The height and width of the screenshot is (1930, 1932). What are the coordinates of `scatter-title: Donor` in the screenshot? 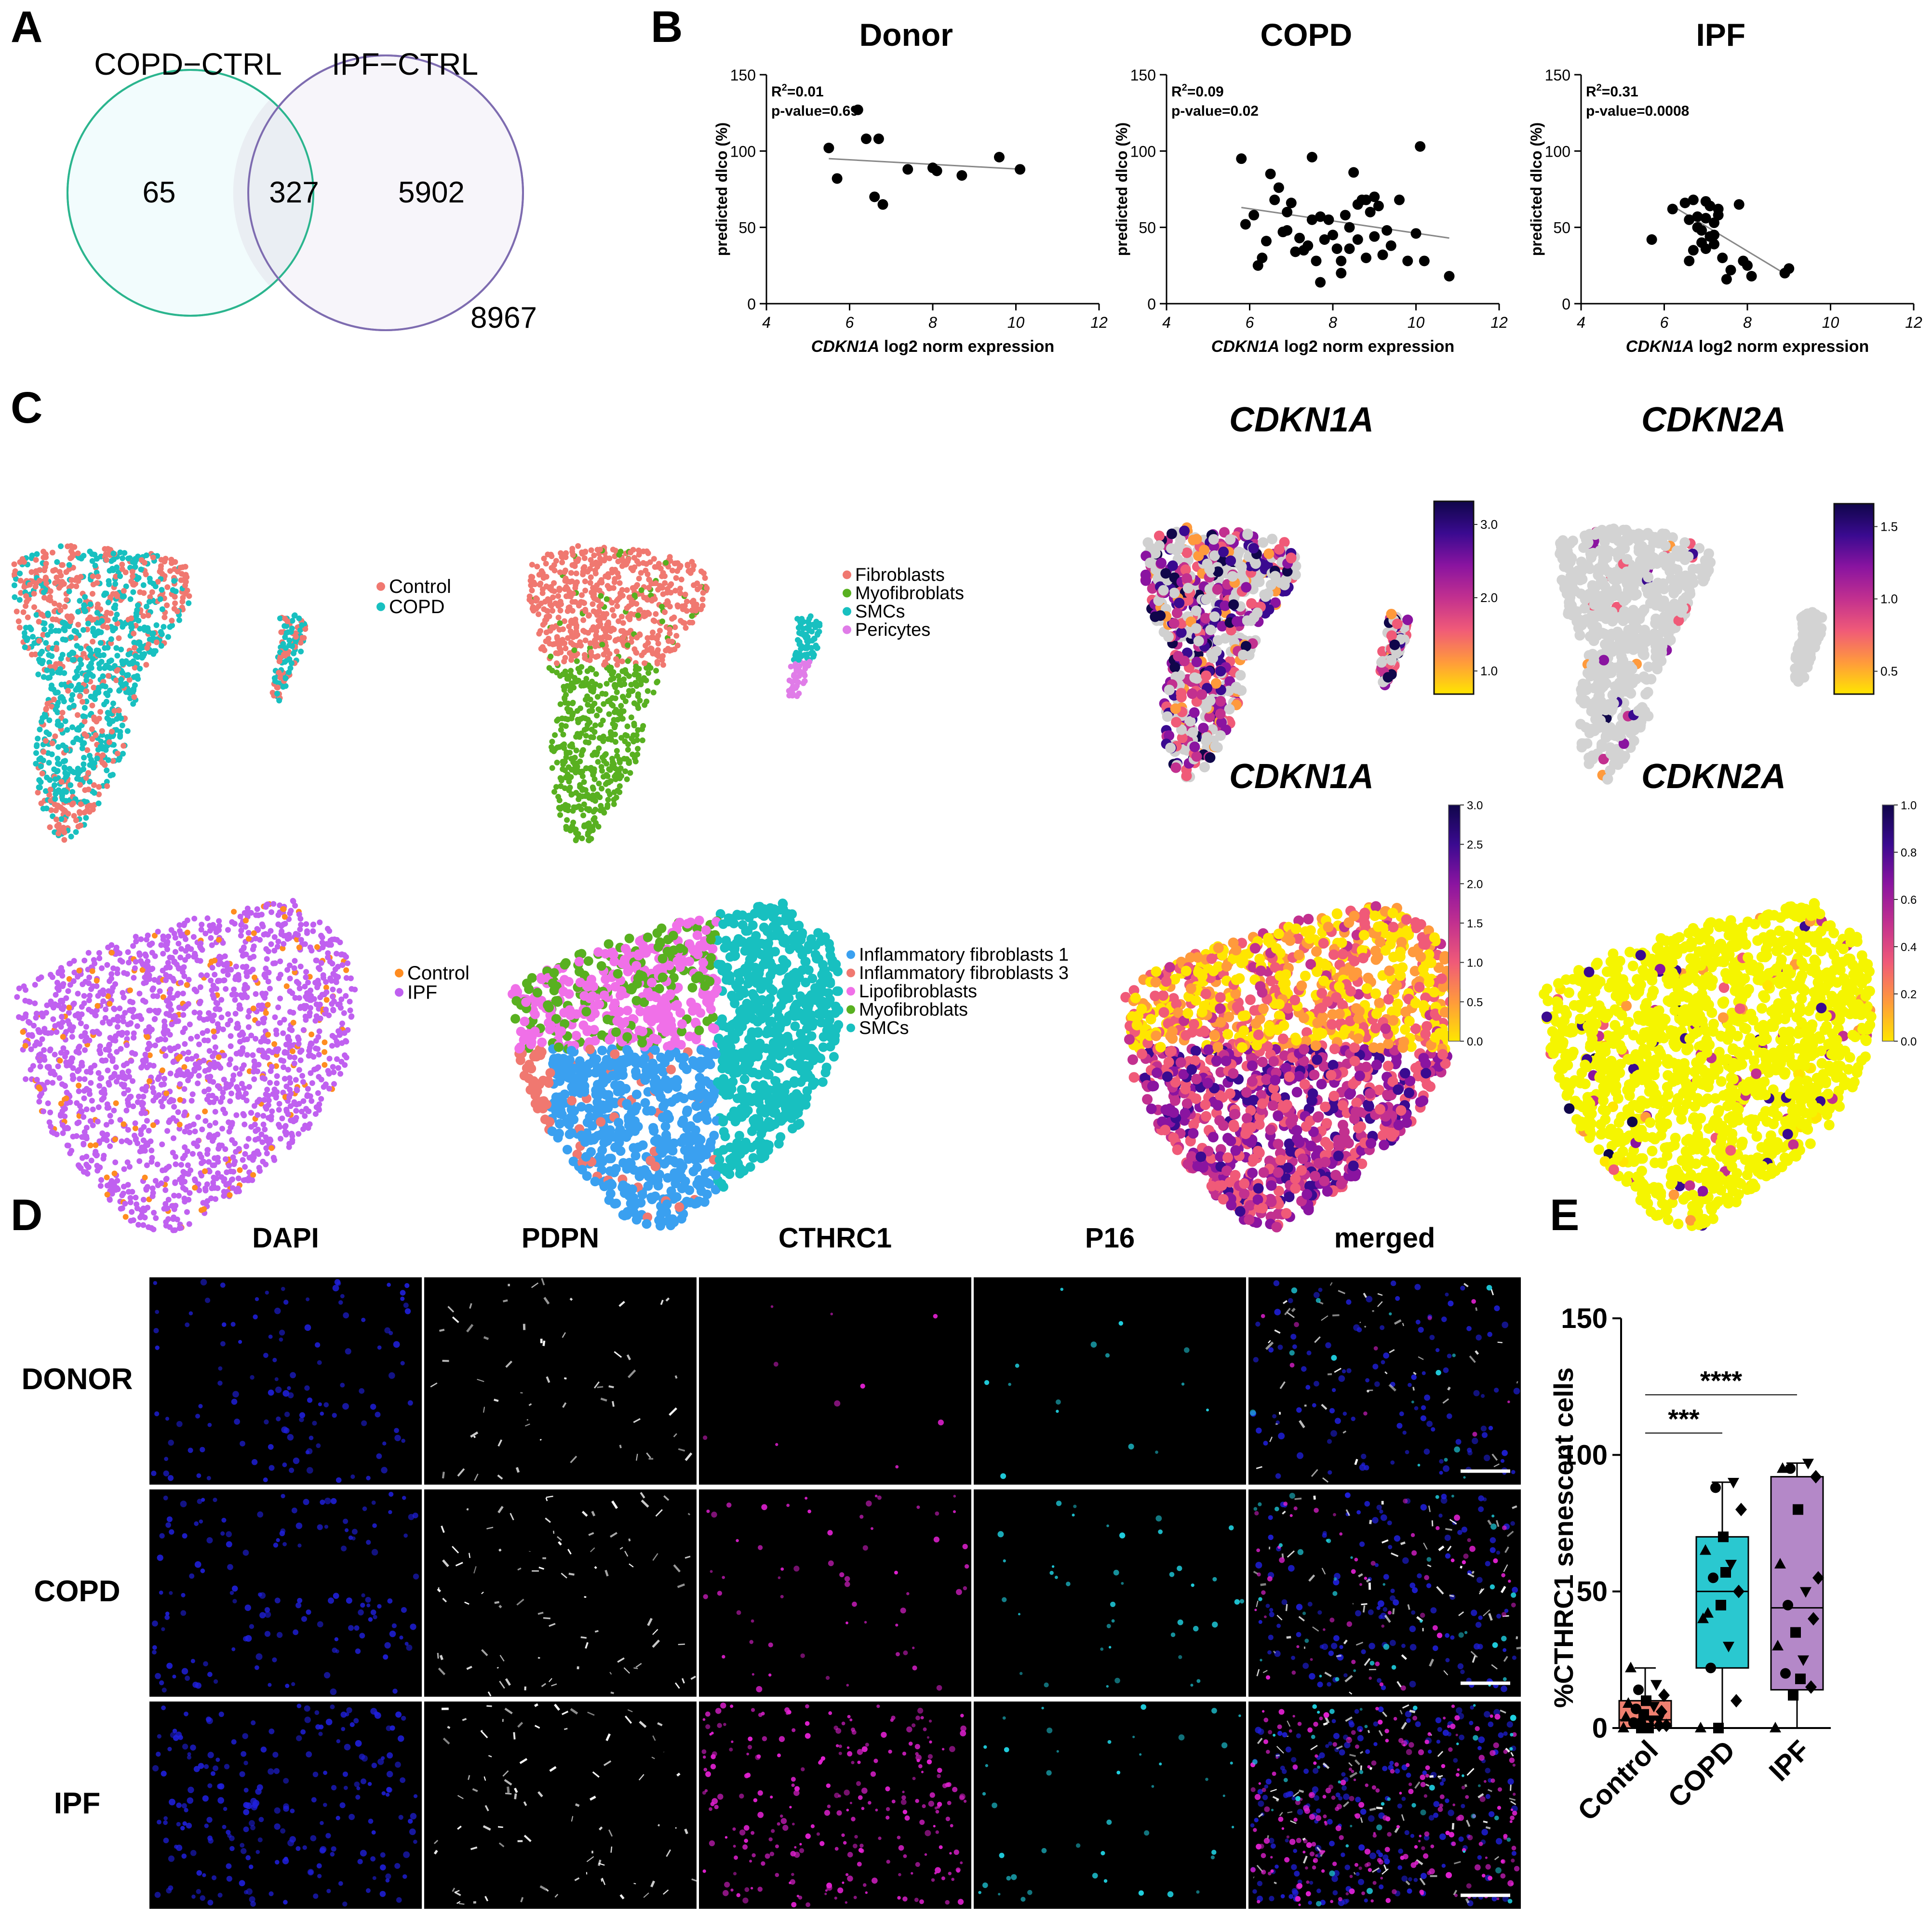 It's located at (906, 35).